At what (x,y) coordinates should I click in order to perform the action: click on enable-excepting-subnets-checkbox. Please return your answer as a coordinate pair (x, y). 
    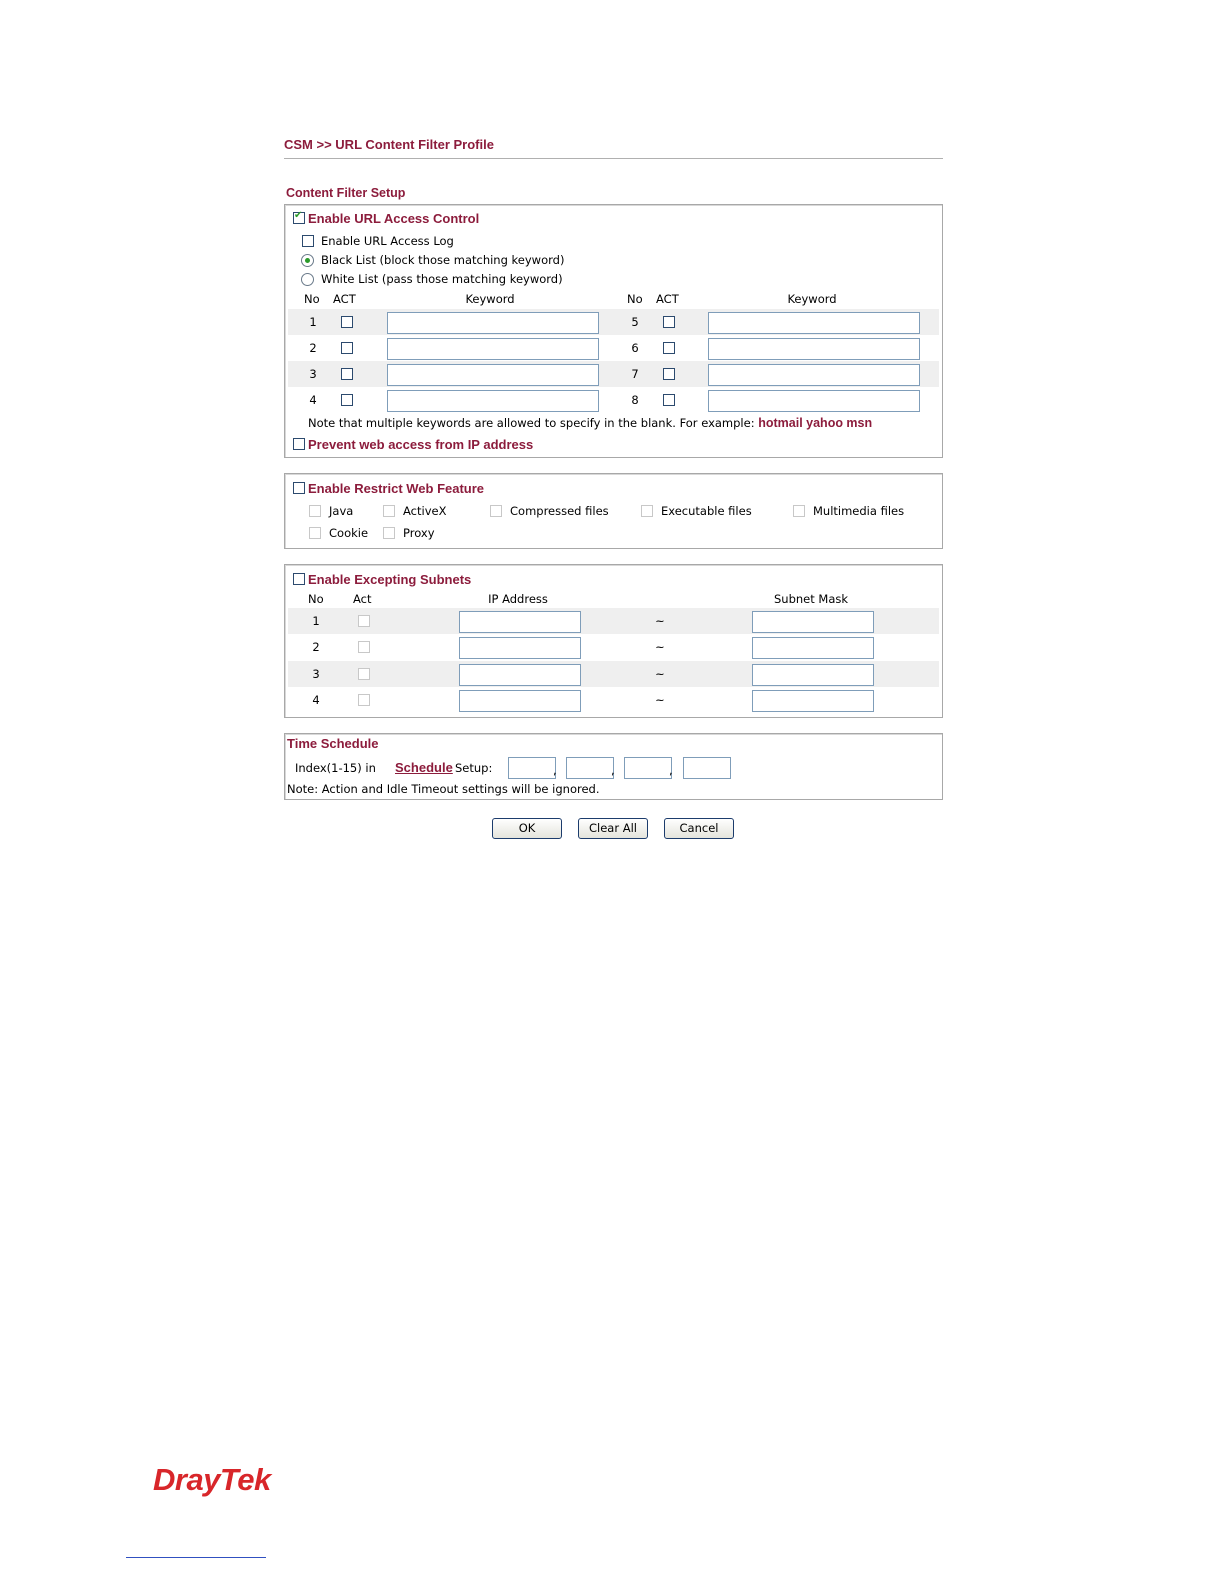
    Looking at the image, I should click on (299, 579).